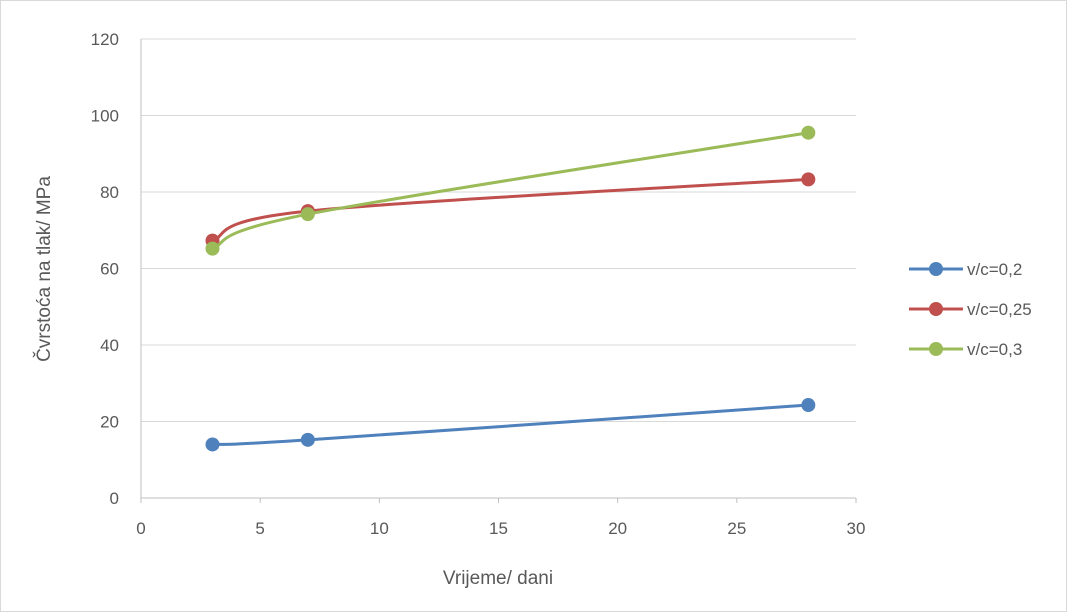 This screenshot has height=613, width=1067. I want to click on x-tick-label-20: 20, so click(617, 528).